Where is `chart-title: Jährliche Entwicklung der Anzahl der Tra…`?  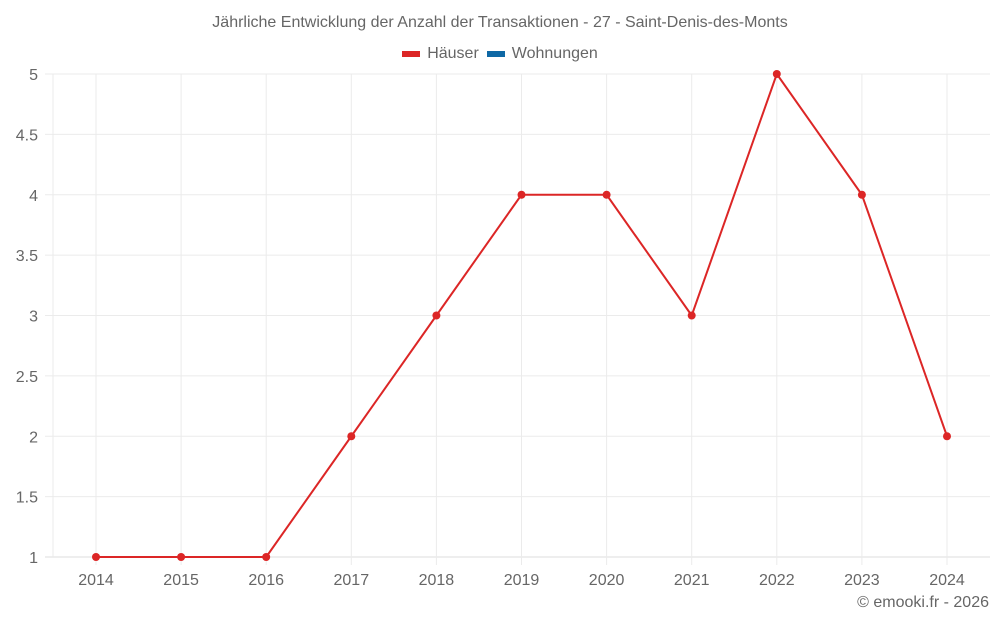
chart-title: Jährliche Entwicklung der Anzahl der Tra… is located at coordinates (500, 22).